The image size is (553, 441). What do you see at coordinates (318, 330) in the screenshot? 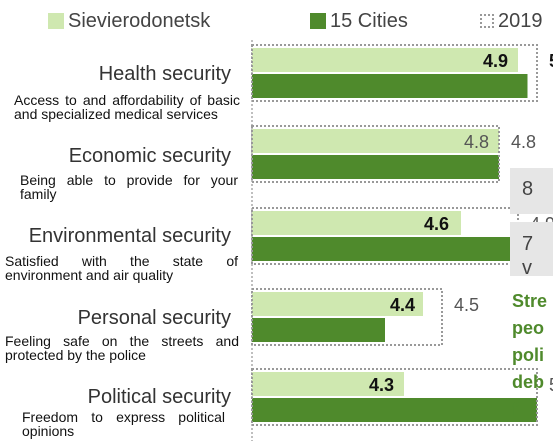
I see `bar-15-cities-personal-security` at bounding box center [318, 330].